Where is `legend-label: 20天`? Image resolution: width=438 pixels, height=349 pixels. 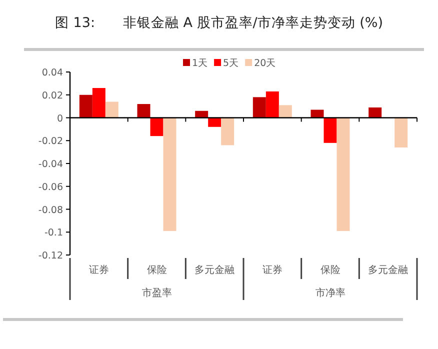 legend-label: 20天 is located at coordinates (265, 63).